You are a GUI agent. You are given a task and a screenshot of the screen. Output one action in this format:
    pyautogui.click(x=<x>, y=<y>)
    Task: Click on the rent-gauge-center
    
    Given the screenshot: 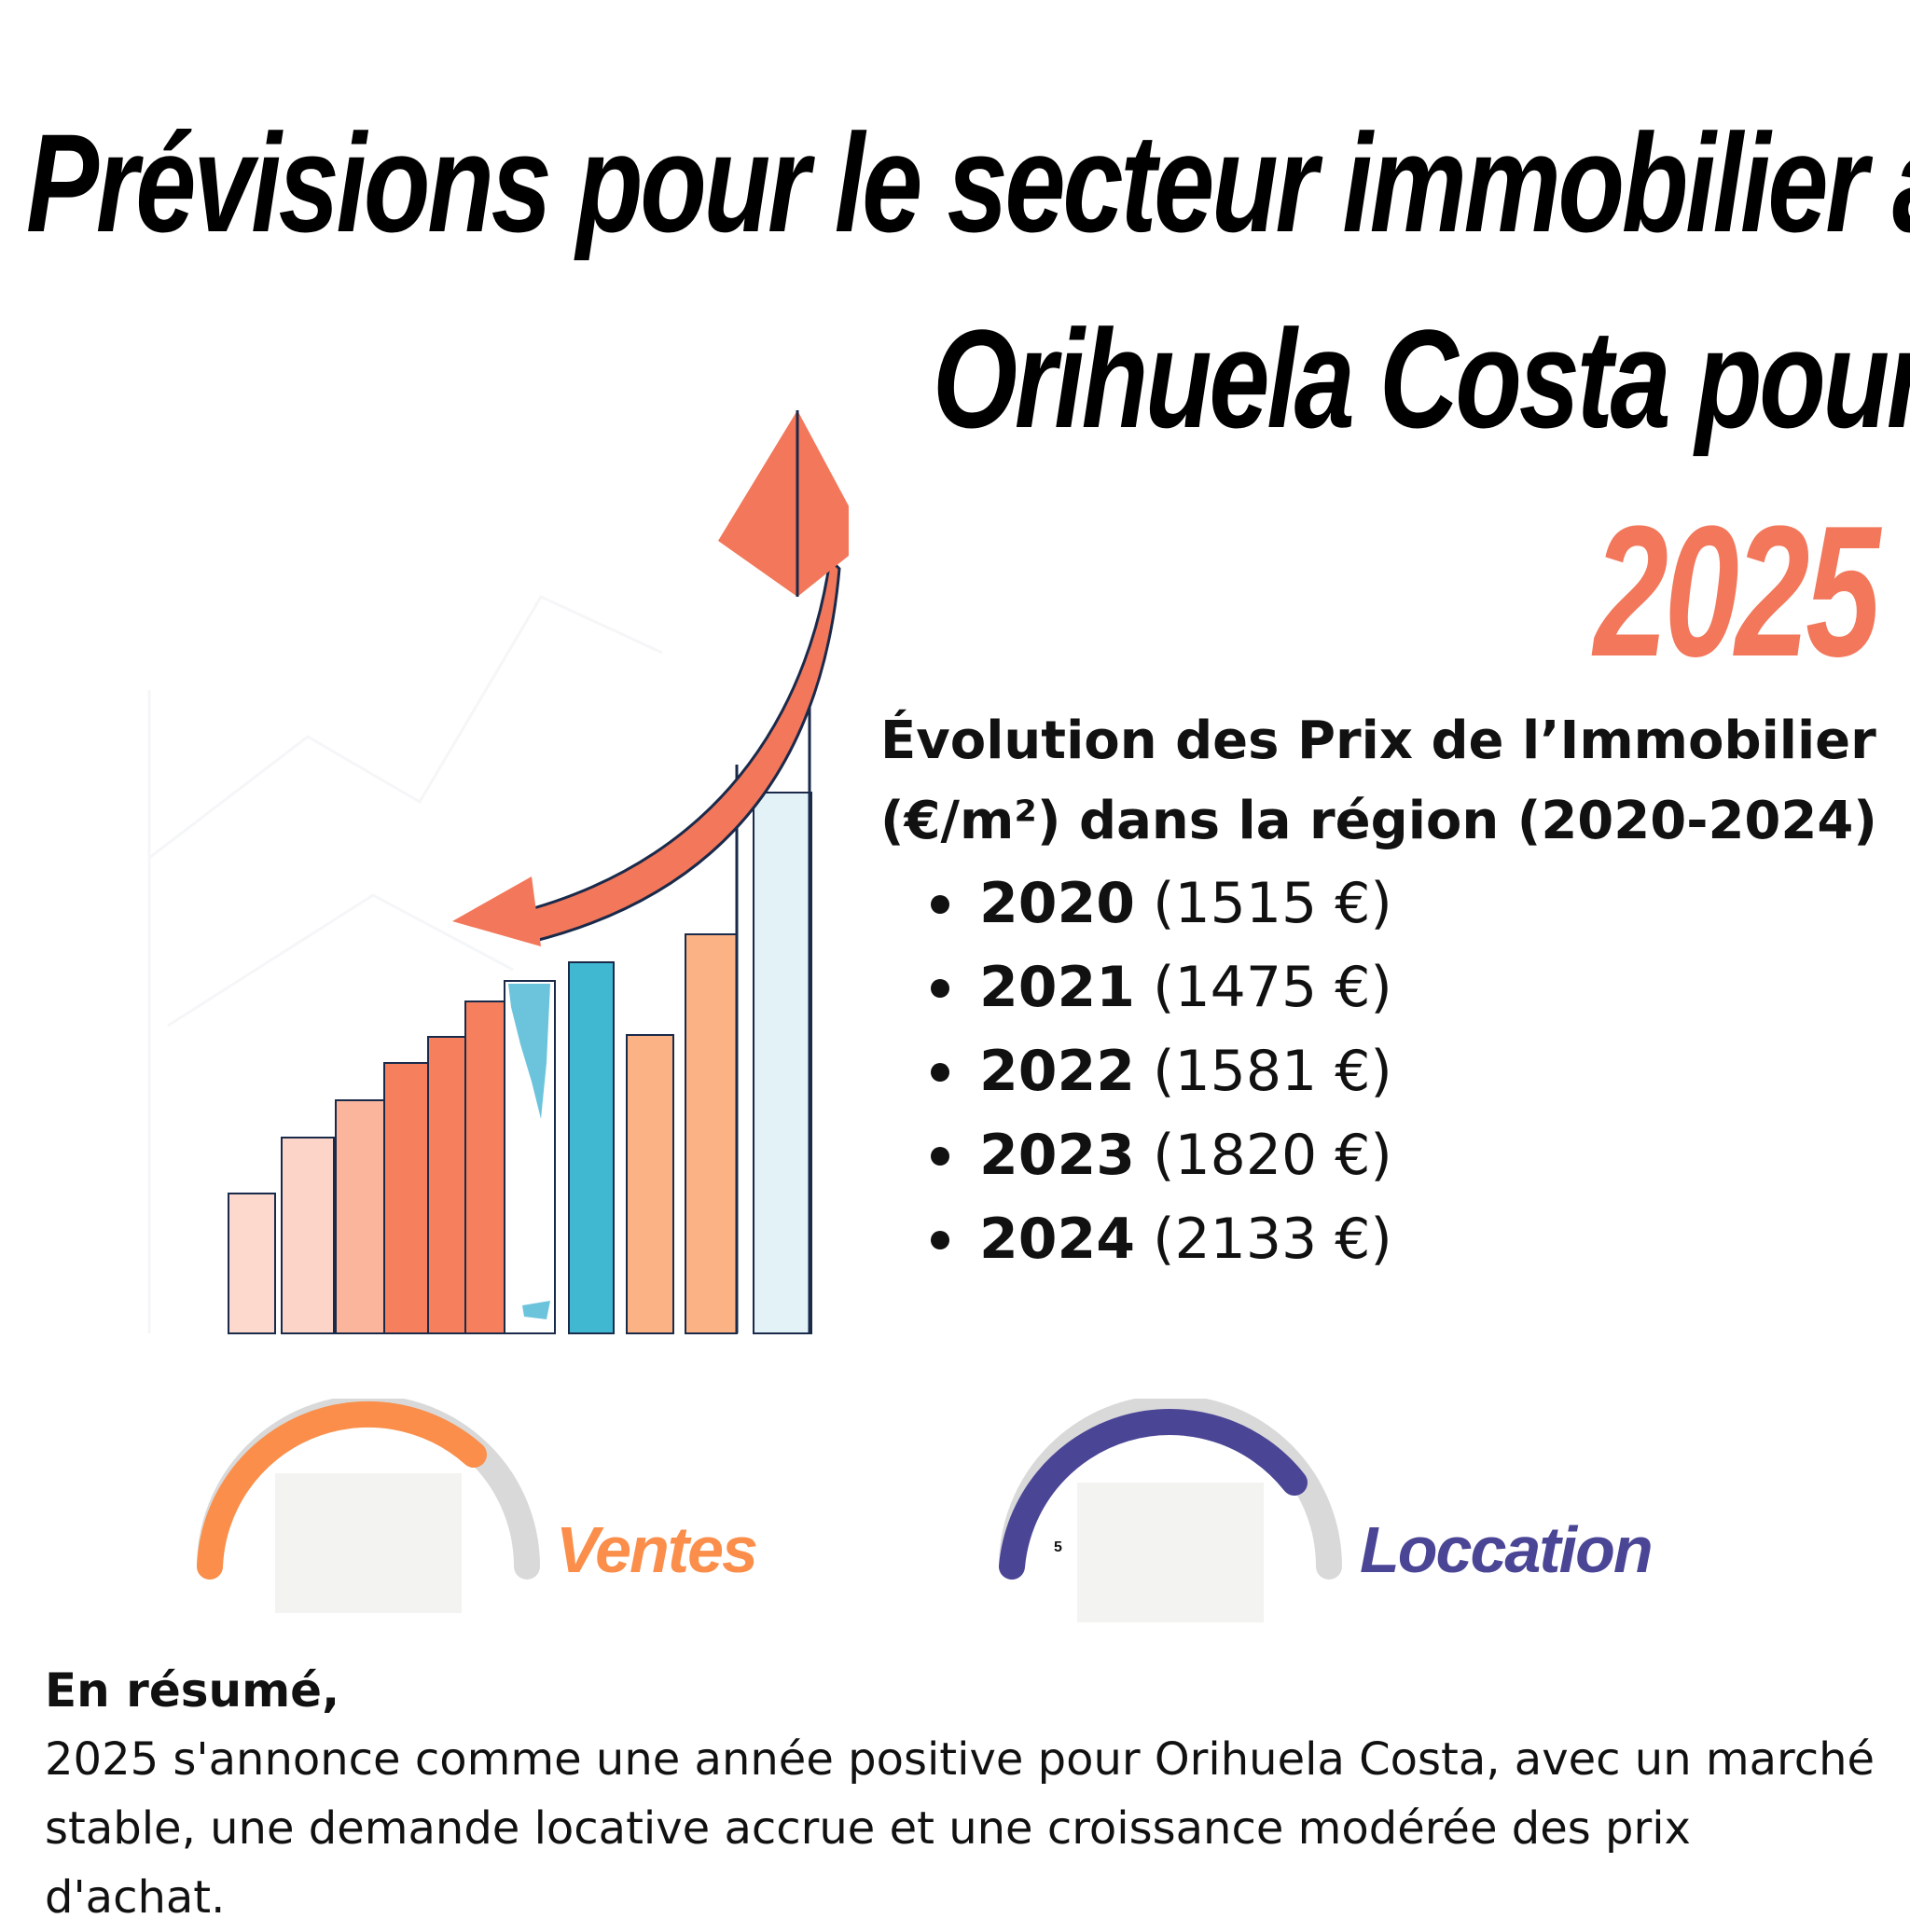 What is the action you would take?
    pyautogui.click(x=1171, y=1553)
    